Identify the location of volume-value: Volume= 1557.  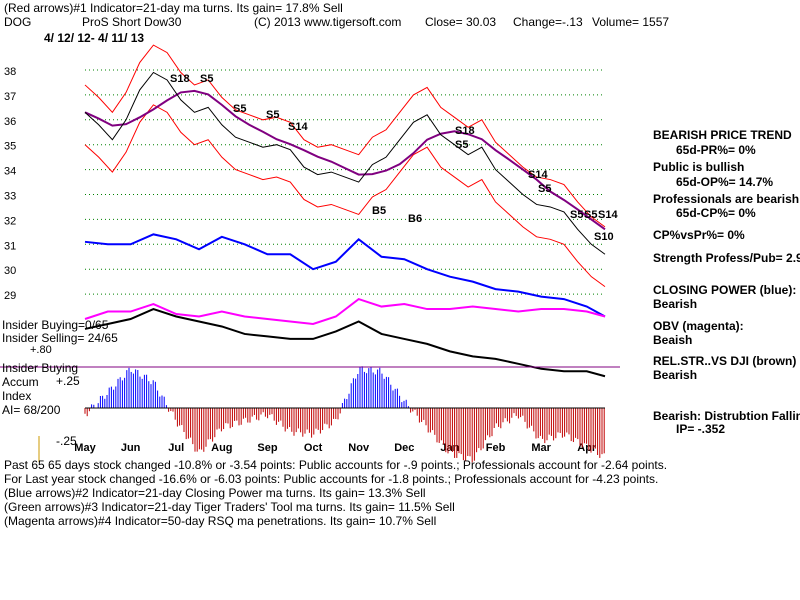
(631, 22).